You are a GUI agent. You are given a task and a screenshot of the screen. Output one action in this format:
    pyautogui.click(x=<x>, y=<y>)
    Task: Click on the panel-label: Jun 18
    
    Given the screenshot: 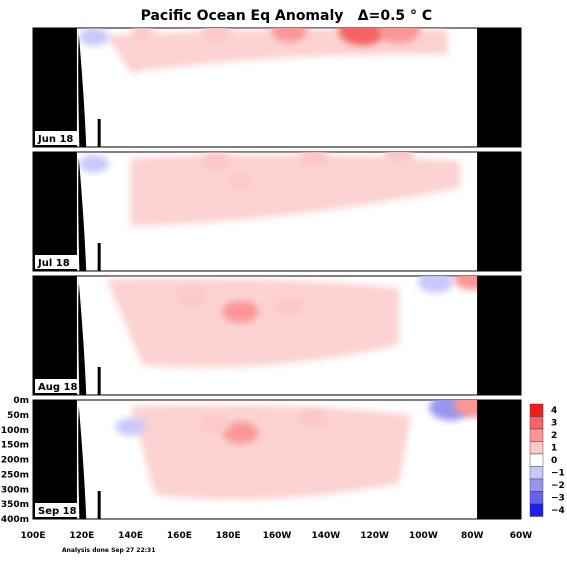 What is the action you would take?
    pyautogui.click(x=57, y=138)
    